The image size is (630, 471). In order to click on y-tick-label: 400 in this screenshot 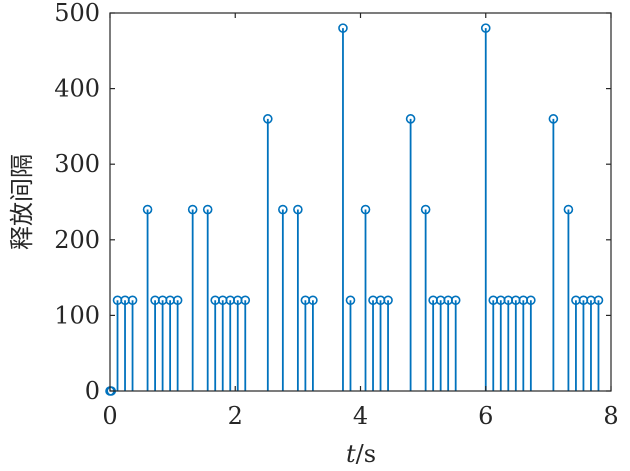, I will do `click(77, 89)`.